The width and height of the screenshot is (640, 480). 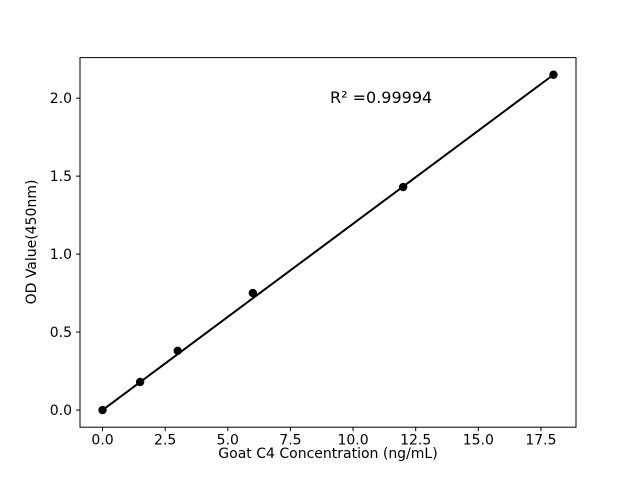 What do you see at coordinates (61, 255) in the screenshot?
I see `y-tick-label: 1.0` at bounding box center [61, 255].